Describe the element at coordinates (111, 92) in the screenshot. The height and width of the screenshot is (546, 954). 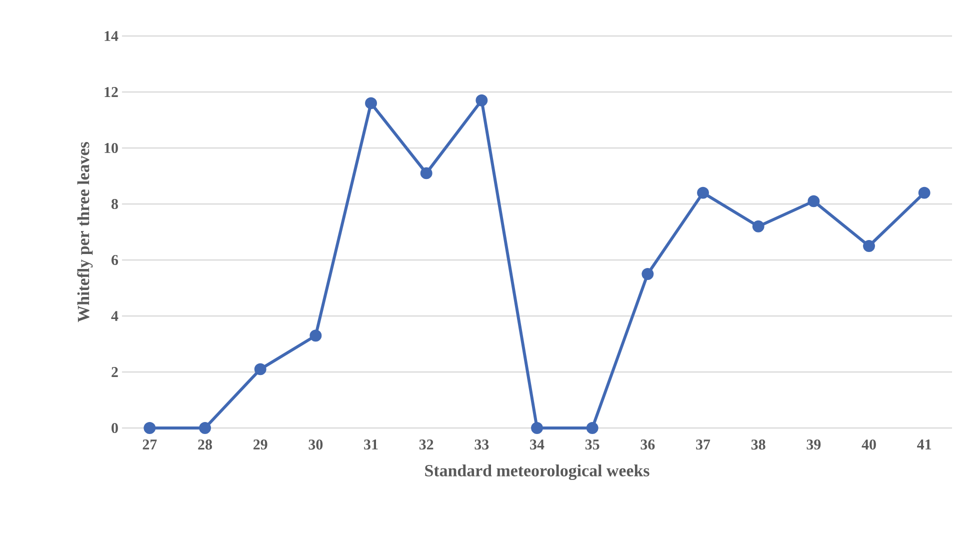
I see `y-tick-label: 12` at that location.